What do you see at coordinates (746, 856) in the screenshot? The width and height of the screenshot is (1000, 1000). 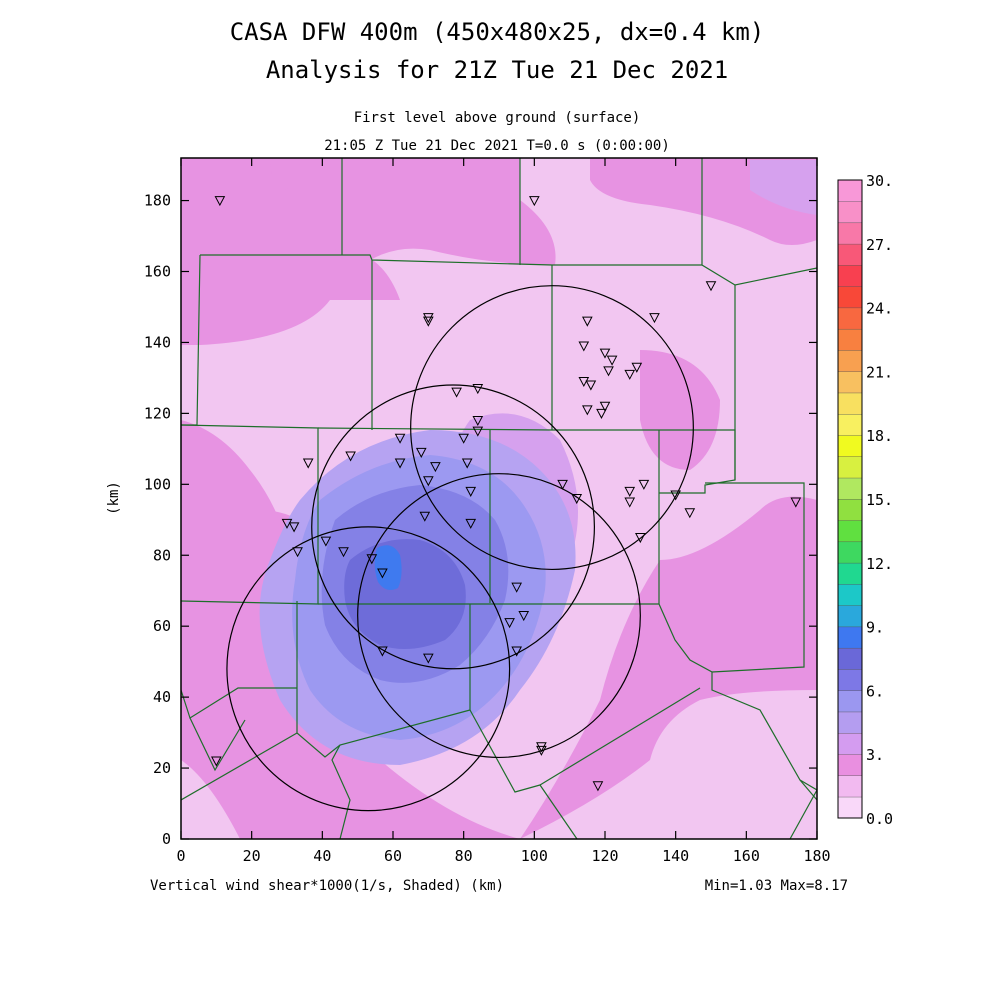 I see `x-tick-label: 160` at bounding box center [746, 856].